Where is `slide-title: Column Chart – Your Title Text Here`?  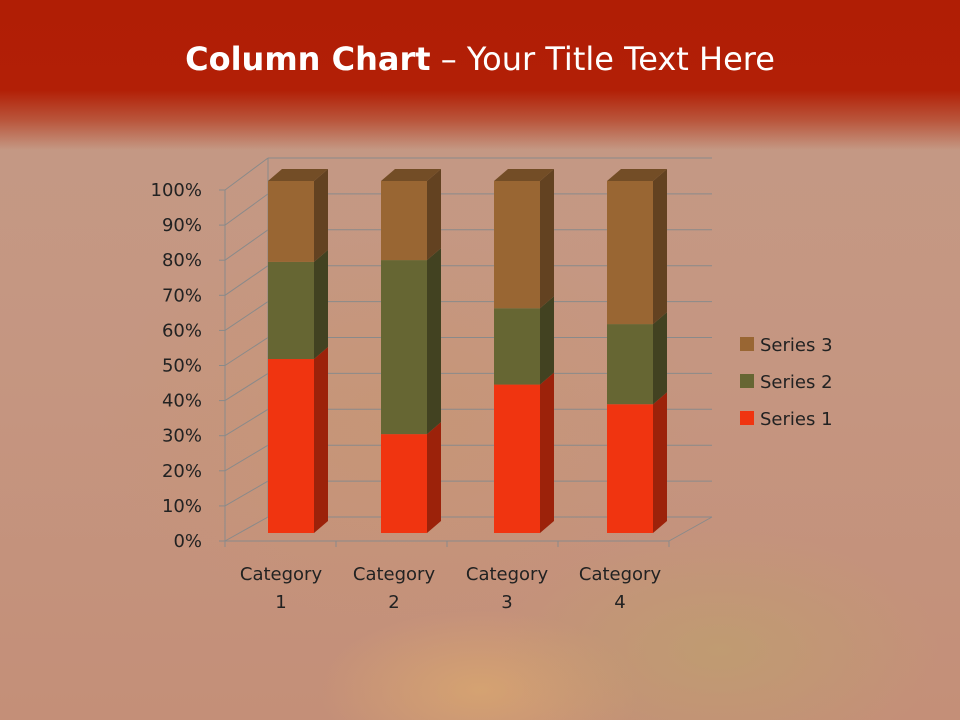
slide-title: Column Chart – Your Title Text Here is located at coordinates (480, 59).